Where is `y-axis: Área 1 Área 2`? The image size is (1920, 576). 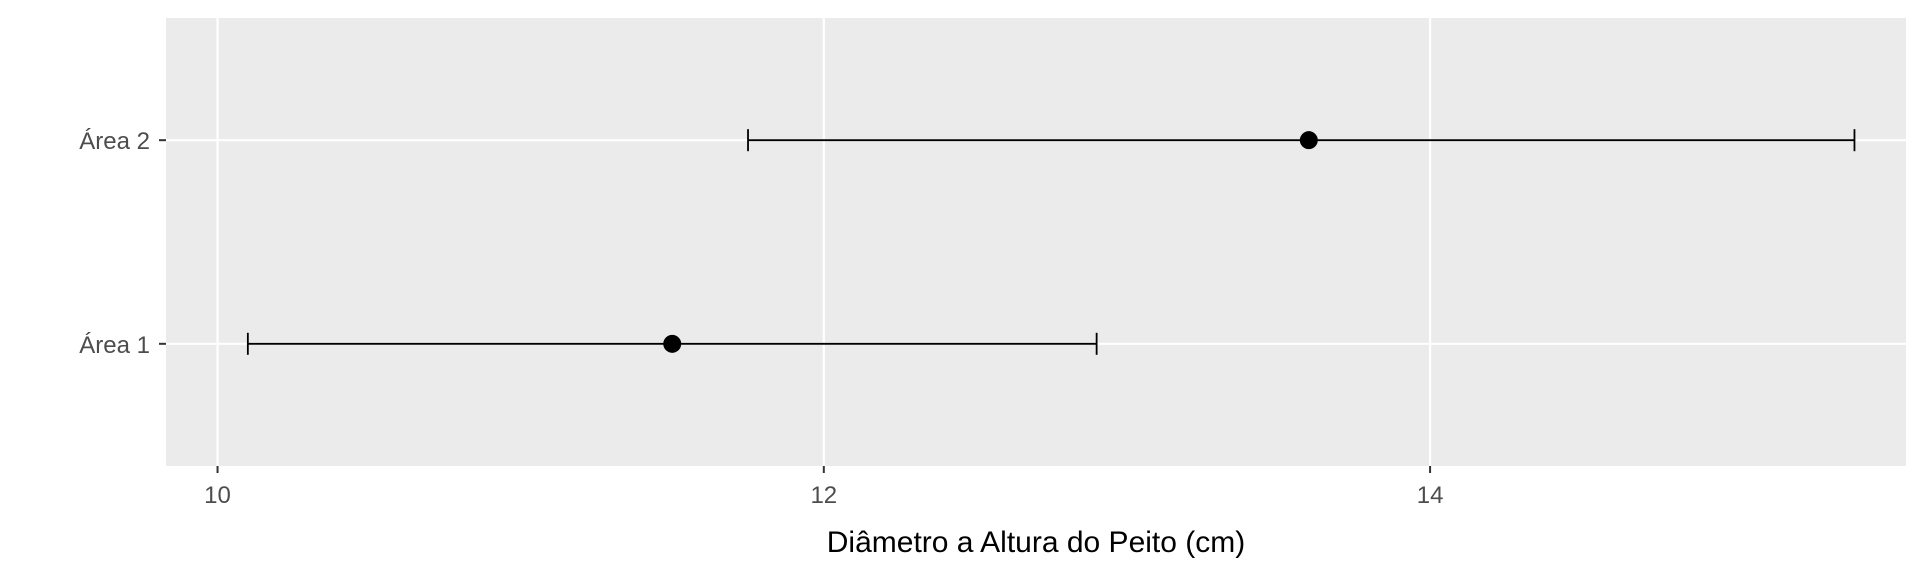 y-axis: Área 1 Área 2 is located at coordinates (122, 243).